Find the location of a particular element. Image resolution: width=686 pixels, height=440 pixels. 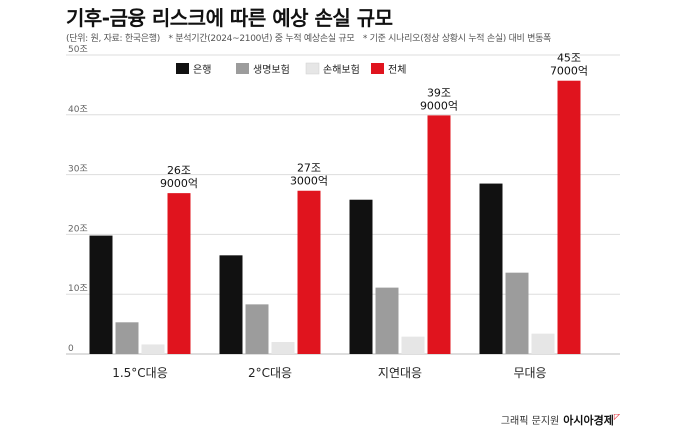

y-tick-label: 20조 is located at coordinates (78, 229).